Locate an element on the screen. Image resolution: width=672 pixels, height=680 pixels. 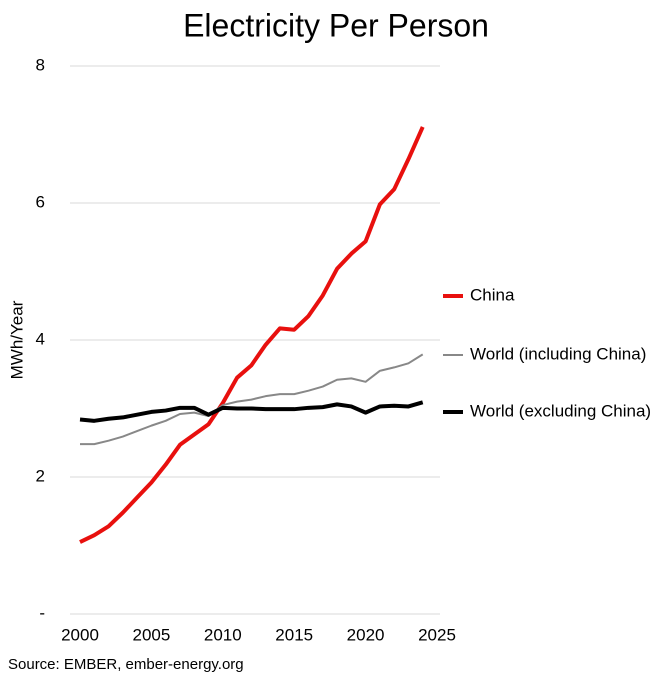
y-tick-label: - is located at coordinates (42, 612).